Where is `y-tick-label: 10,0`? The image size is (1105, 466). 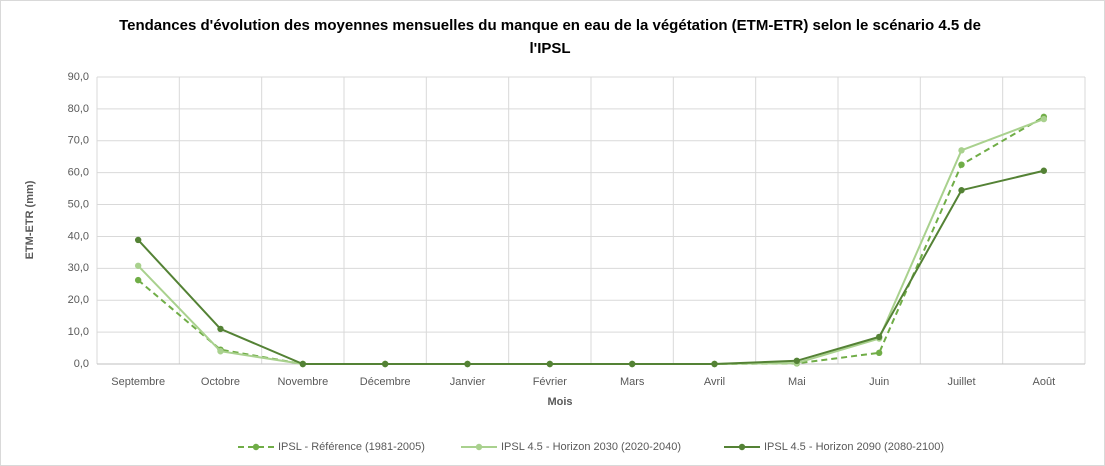 y-tick-label: 10,0 is located at coordinates (78, 332).